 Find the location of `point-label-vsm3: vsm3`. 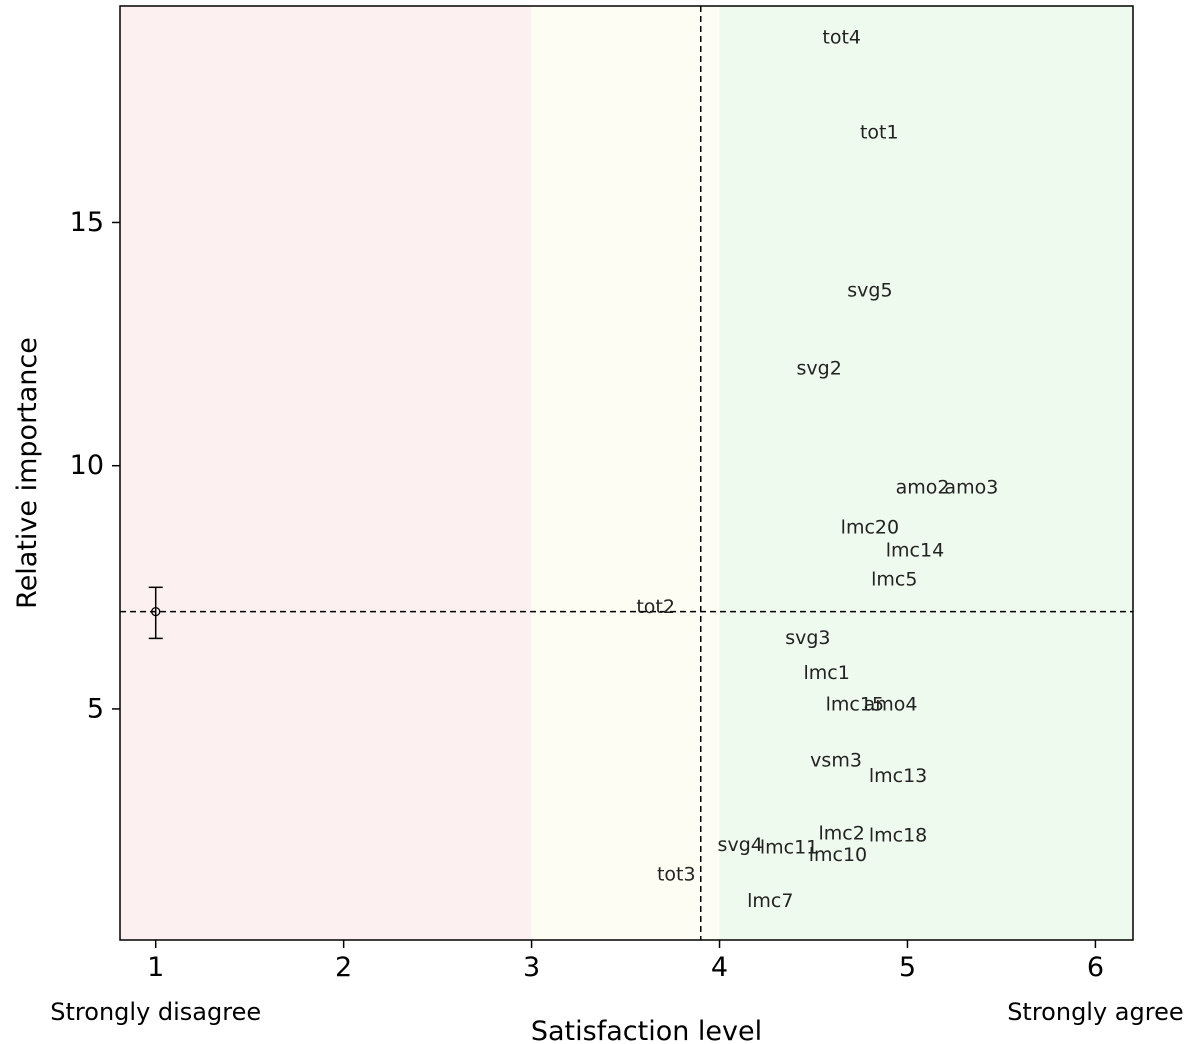

point-label-vsm3: vsm3 is located at coordinates (836, 760).